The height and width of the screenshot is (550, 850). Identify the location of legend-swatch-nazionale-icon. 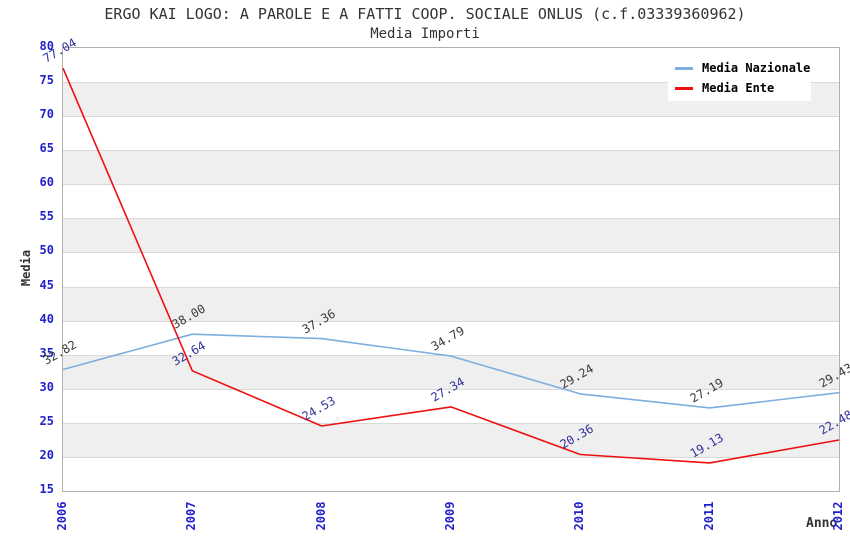
(684, 68).